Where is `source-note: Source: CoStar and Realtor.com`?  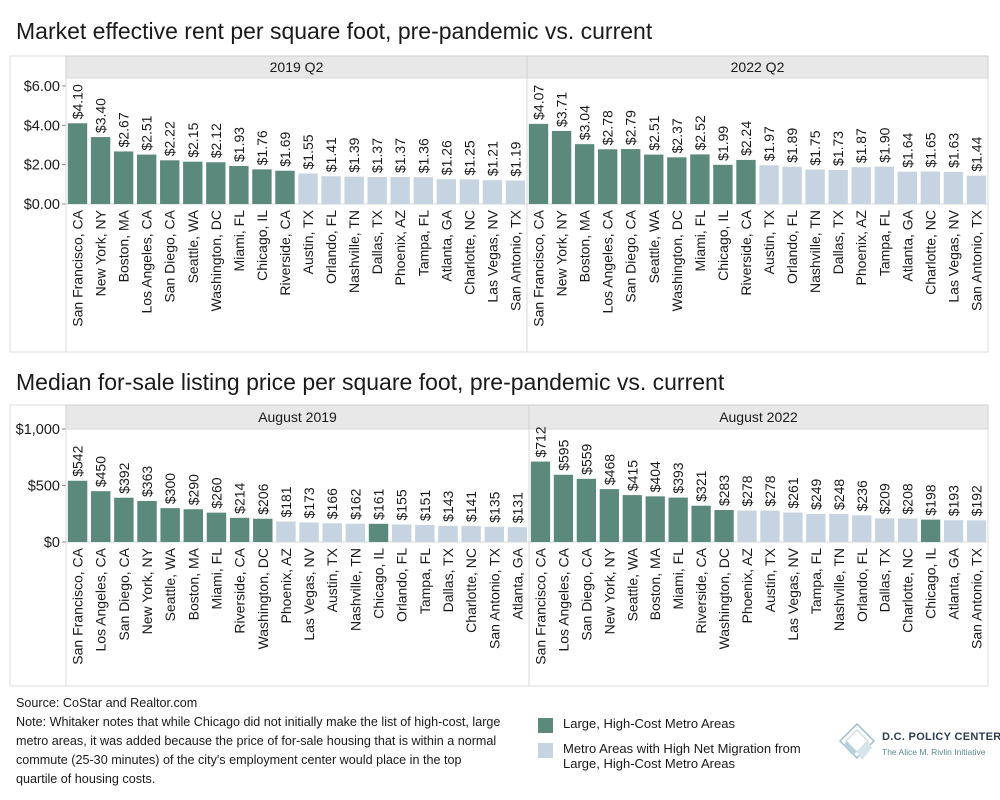
source-note: Source: CoStar and Realtor.com is located at coordinates (107, 703).